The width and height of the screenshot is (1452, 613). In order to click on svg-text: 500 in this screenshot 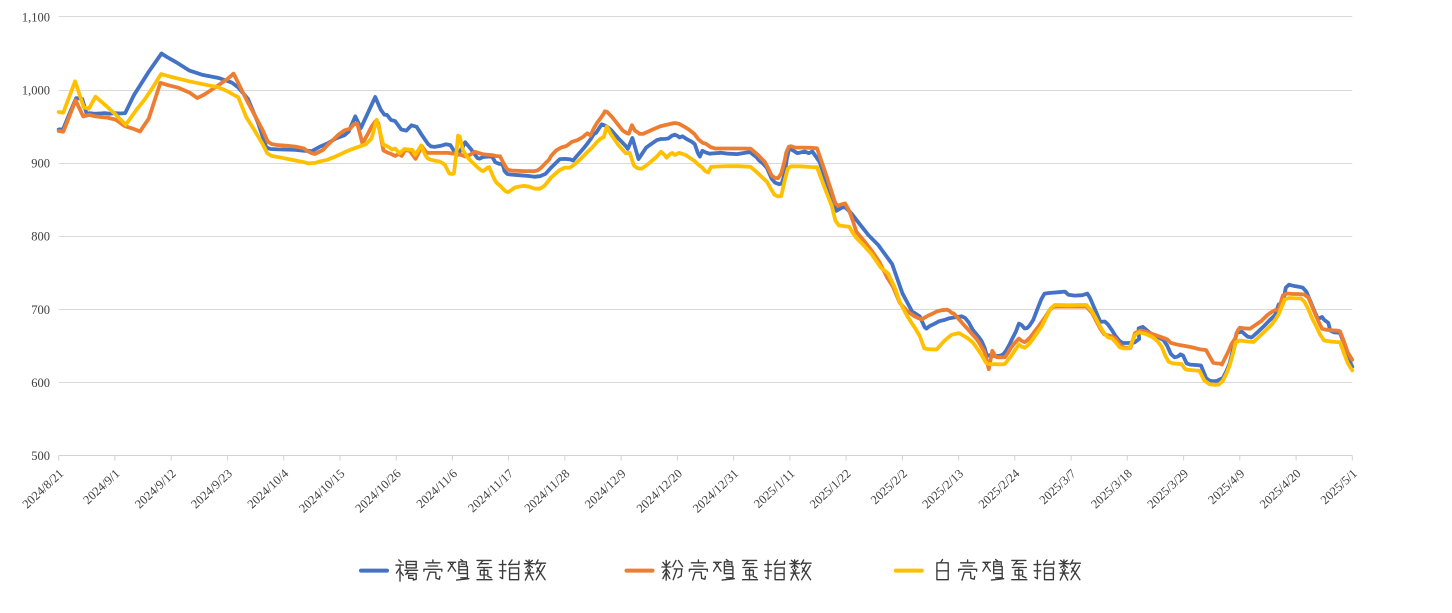, I will do `click(40, 456)`.